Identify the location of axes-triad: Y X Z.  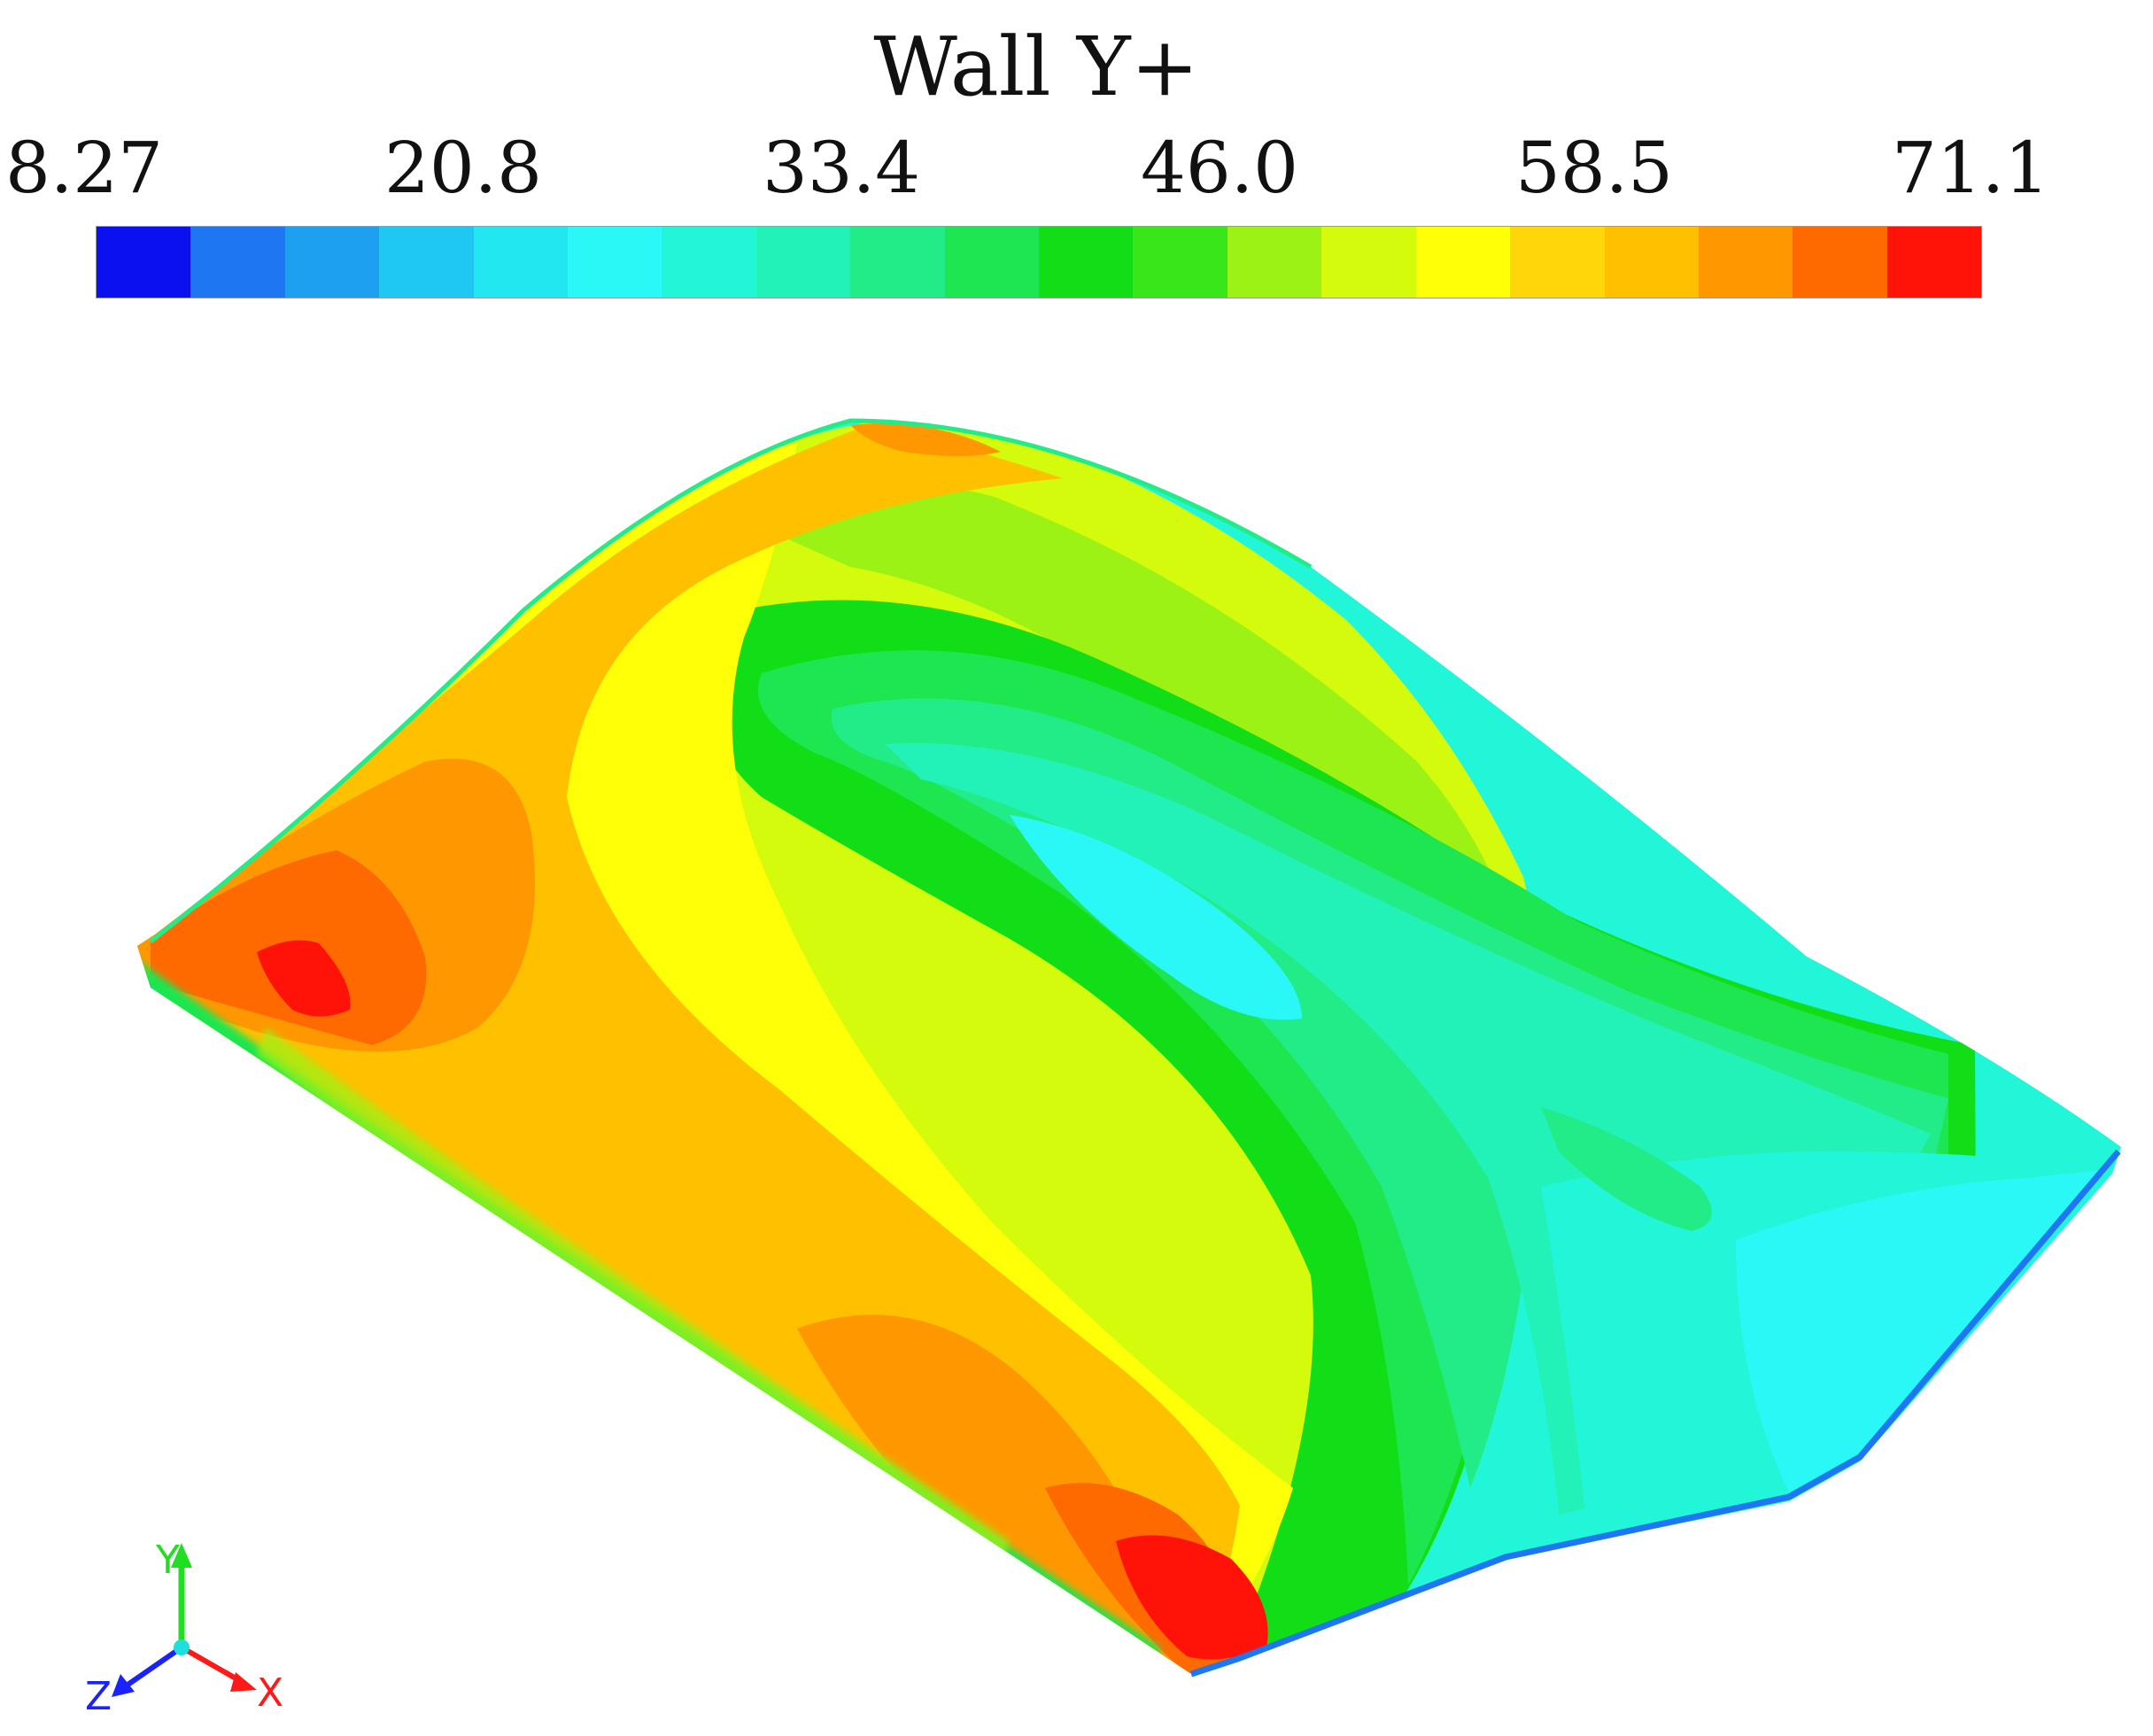
(184, 1628).